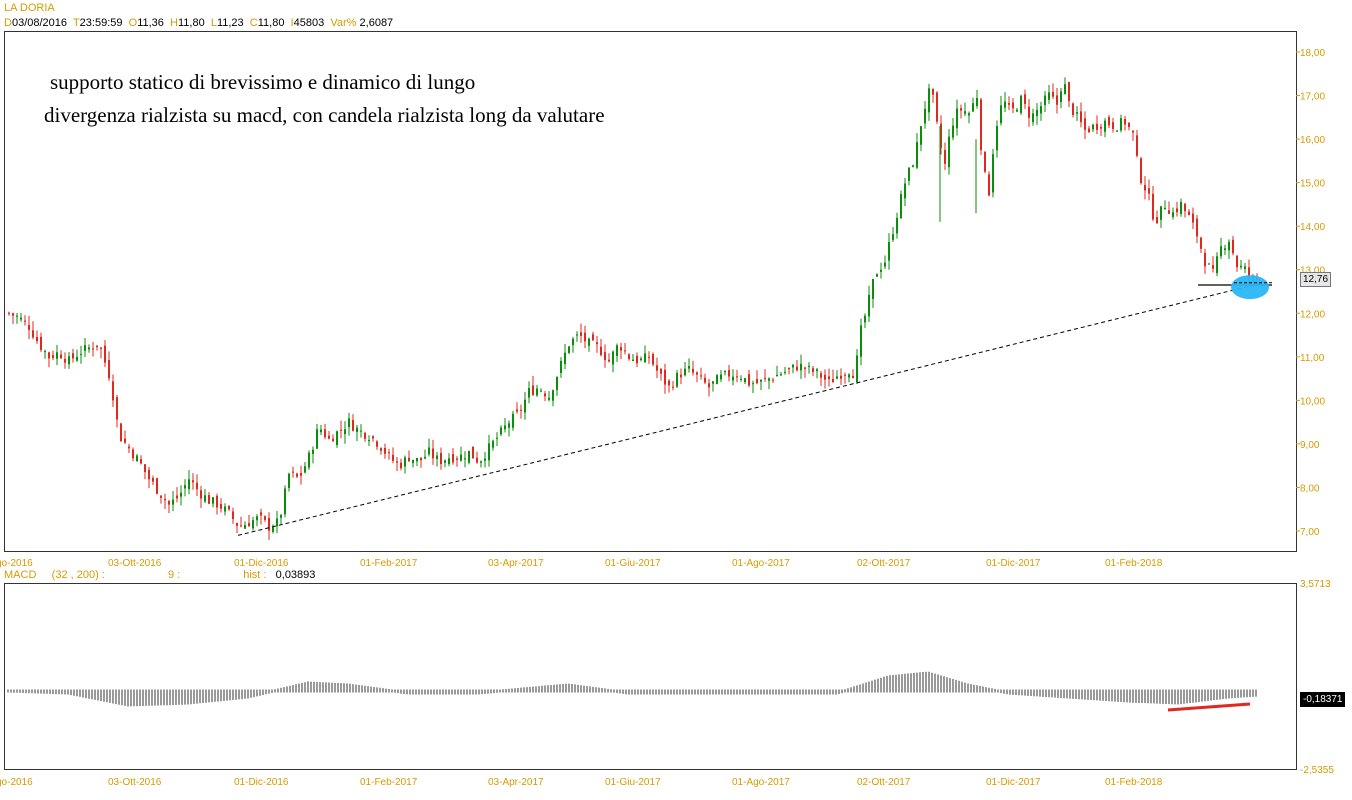  Describe the element at coordinates (1312, 401) in the screenshot. I see `y-tick-label: 10,00` at that location.